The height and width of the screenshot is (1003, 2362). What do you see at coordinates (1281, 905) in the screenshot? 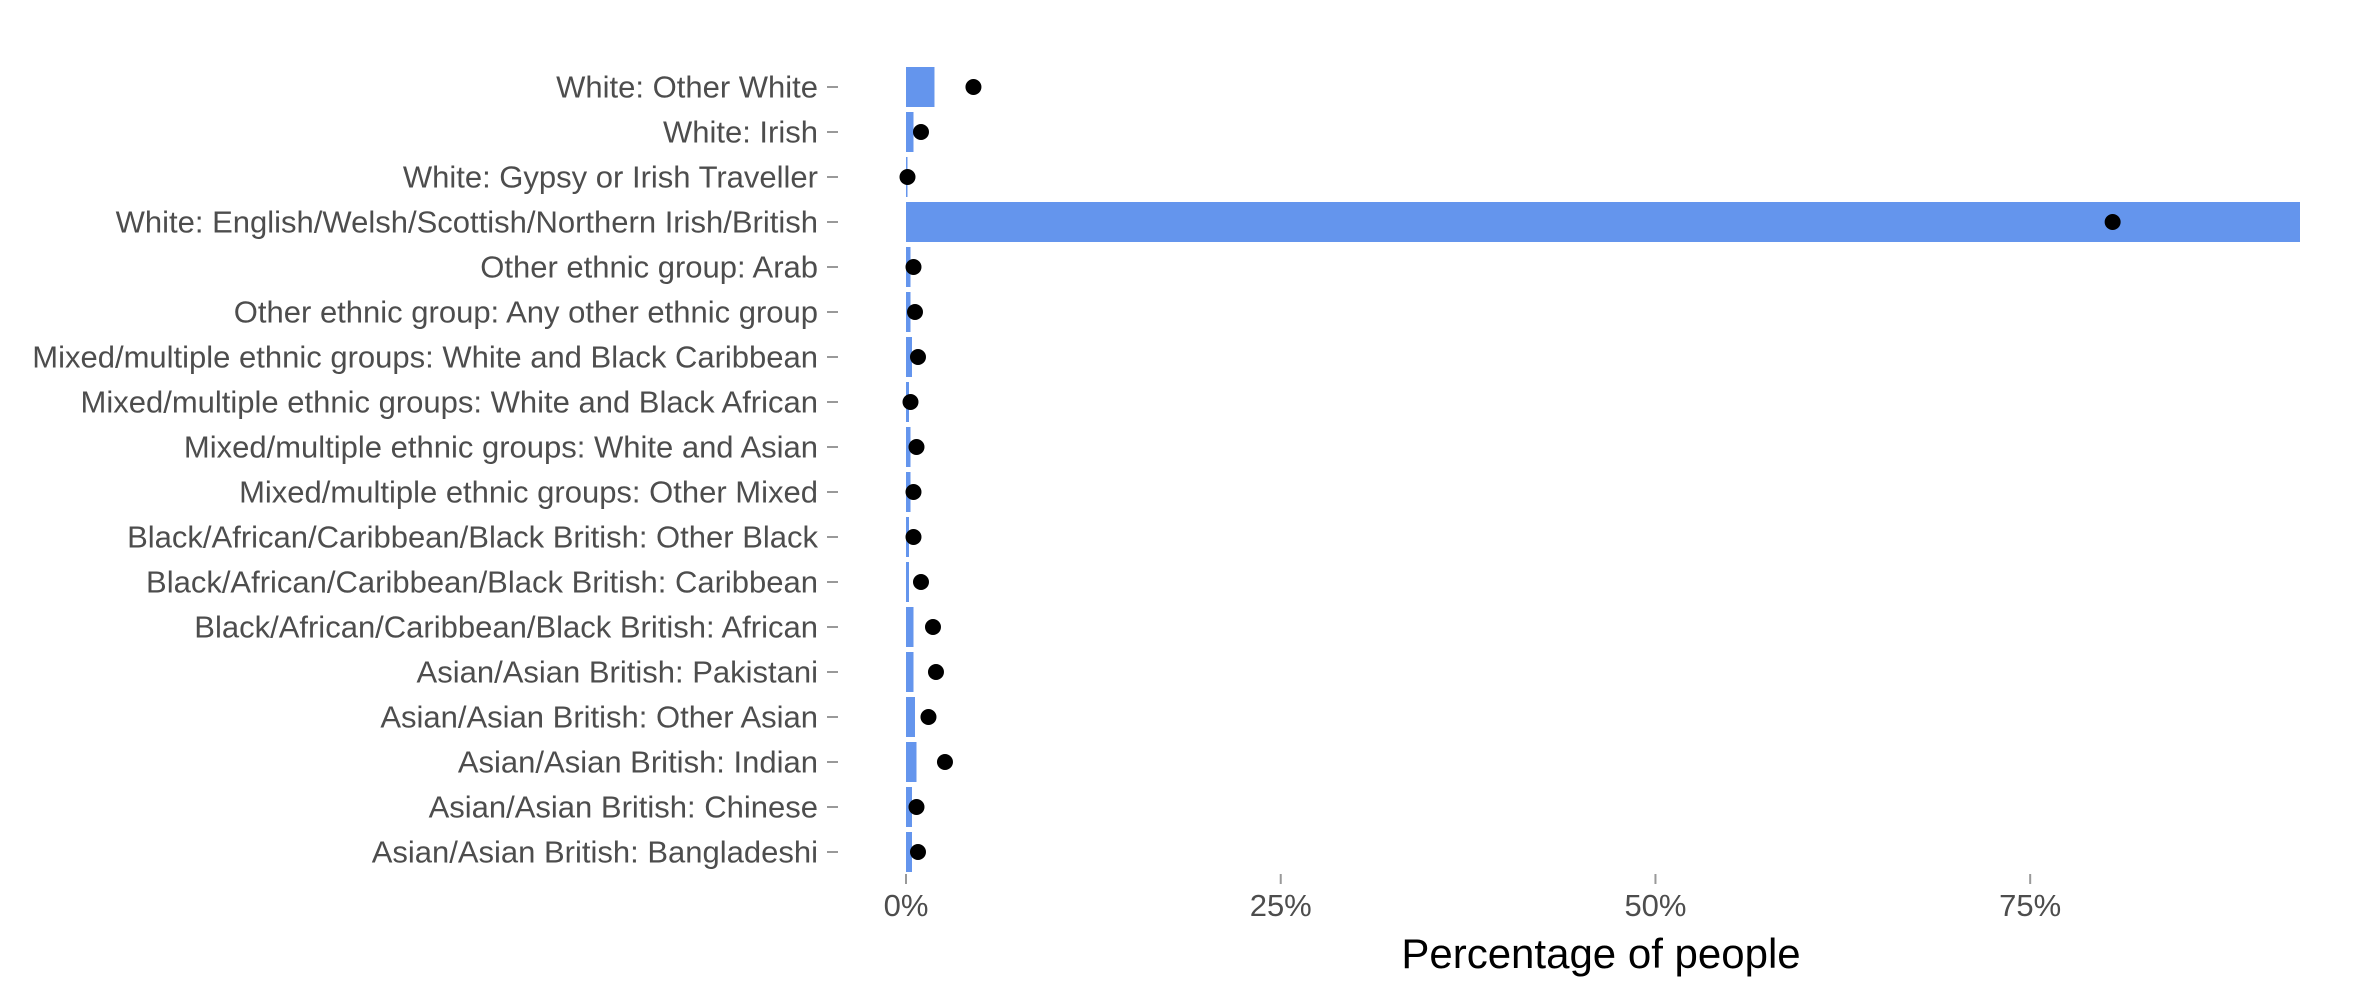
I see `x-tick-label: 25%` at bounding box center [1281, 905].